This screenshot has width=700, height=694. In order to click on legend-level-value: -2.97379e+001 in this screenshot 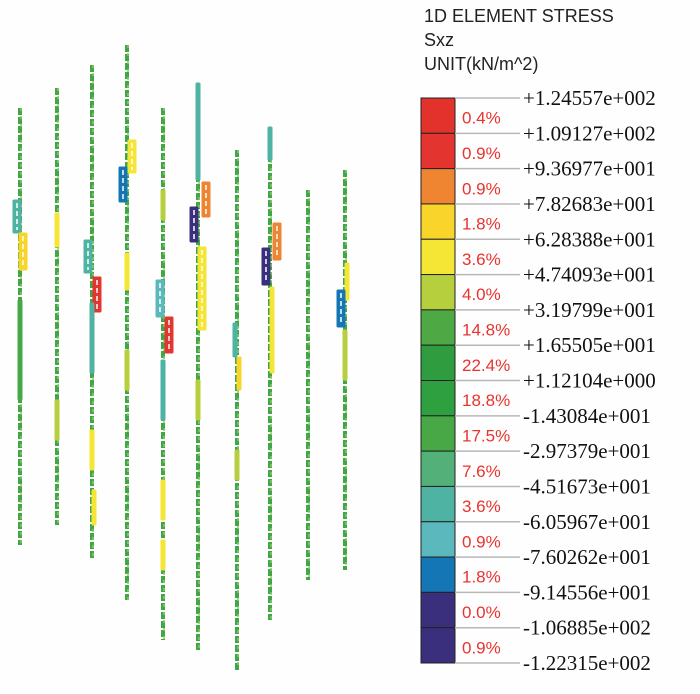, I will do `click(587, 451)`.